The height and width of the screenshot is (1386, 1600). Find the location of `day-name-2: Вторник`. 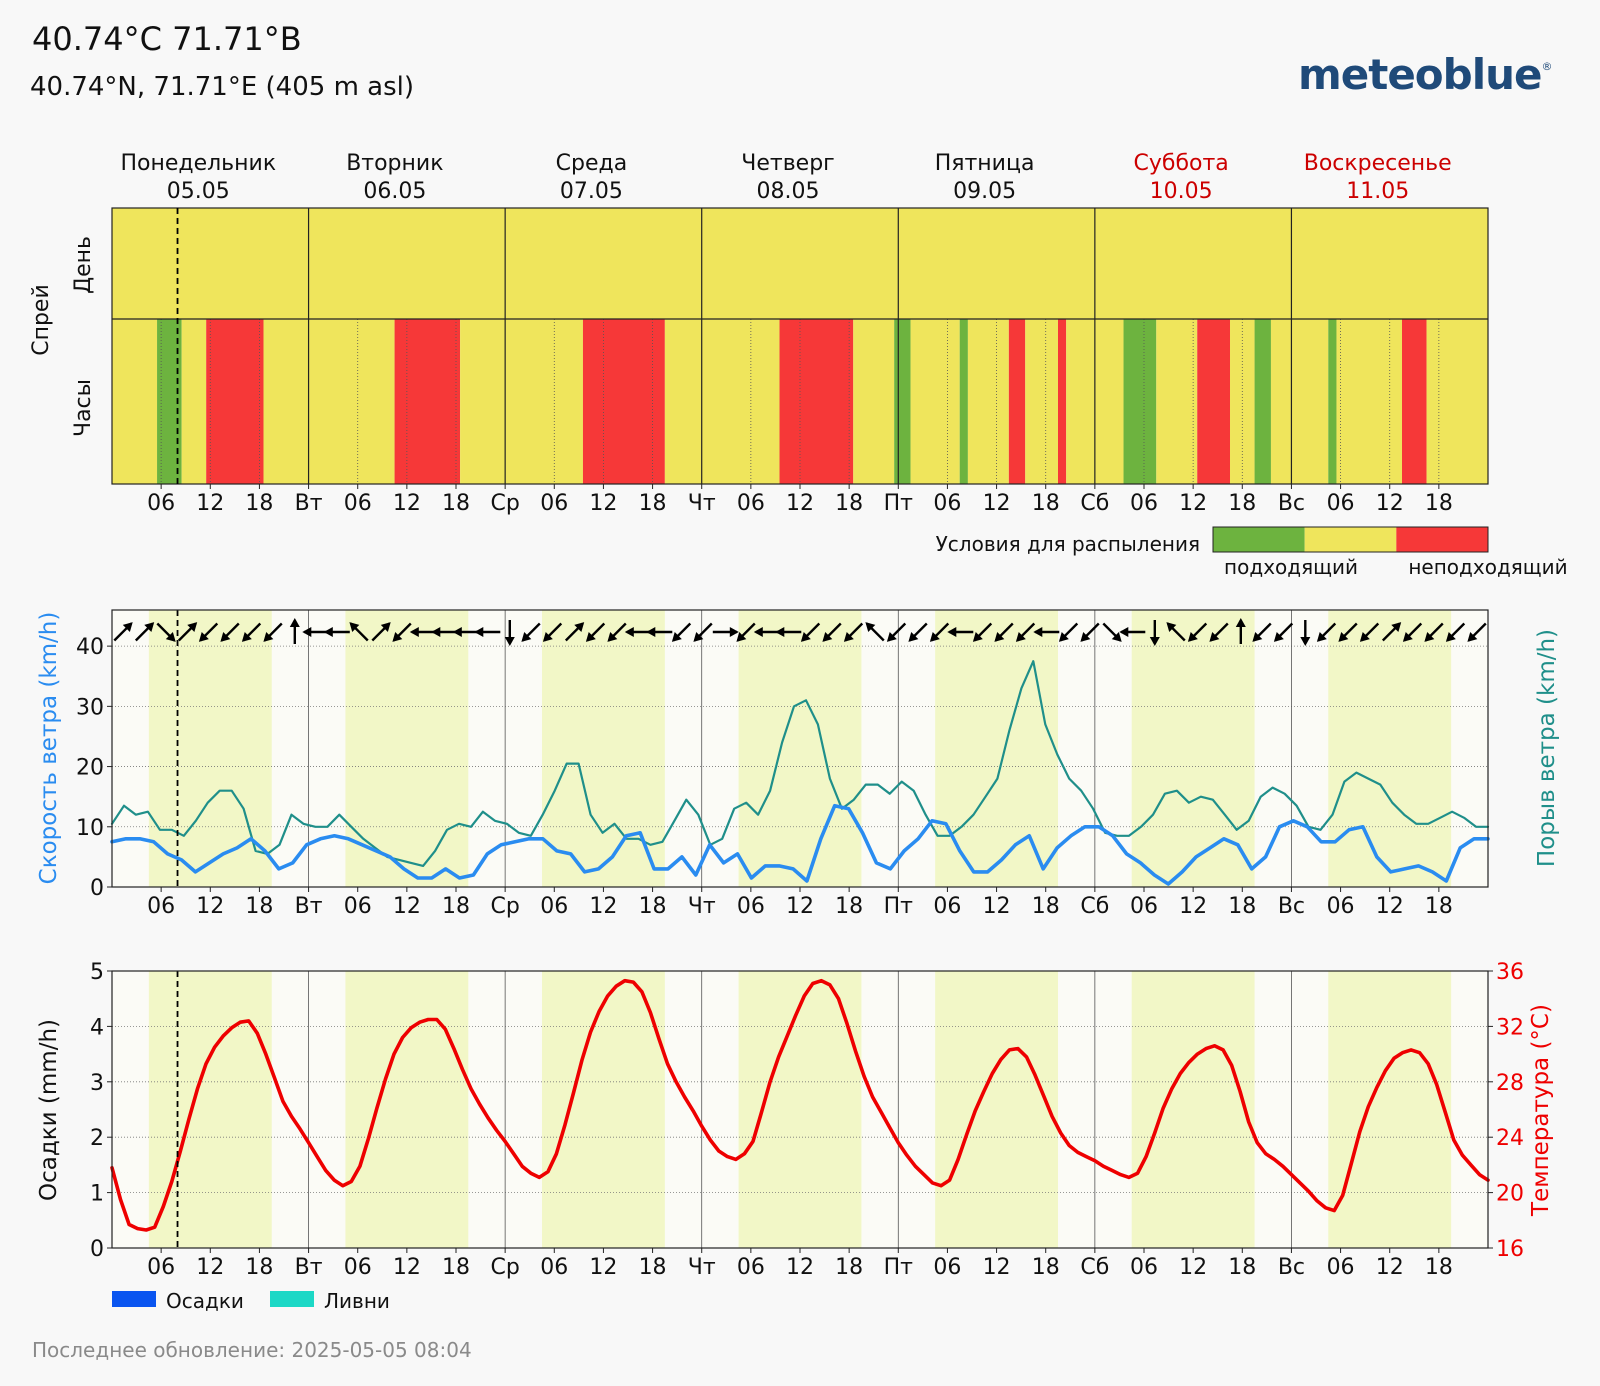

day-name-2: Вторник is located at coordinates (394, 163).